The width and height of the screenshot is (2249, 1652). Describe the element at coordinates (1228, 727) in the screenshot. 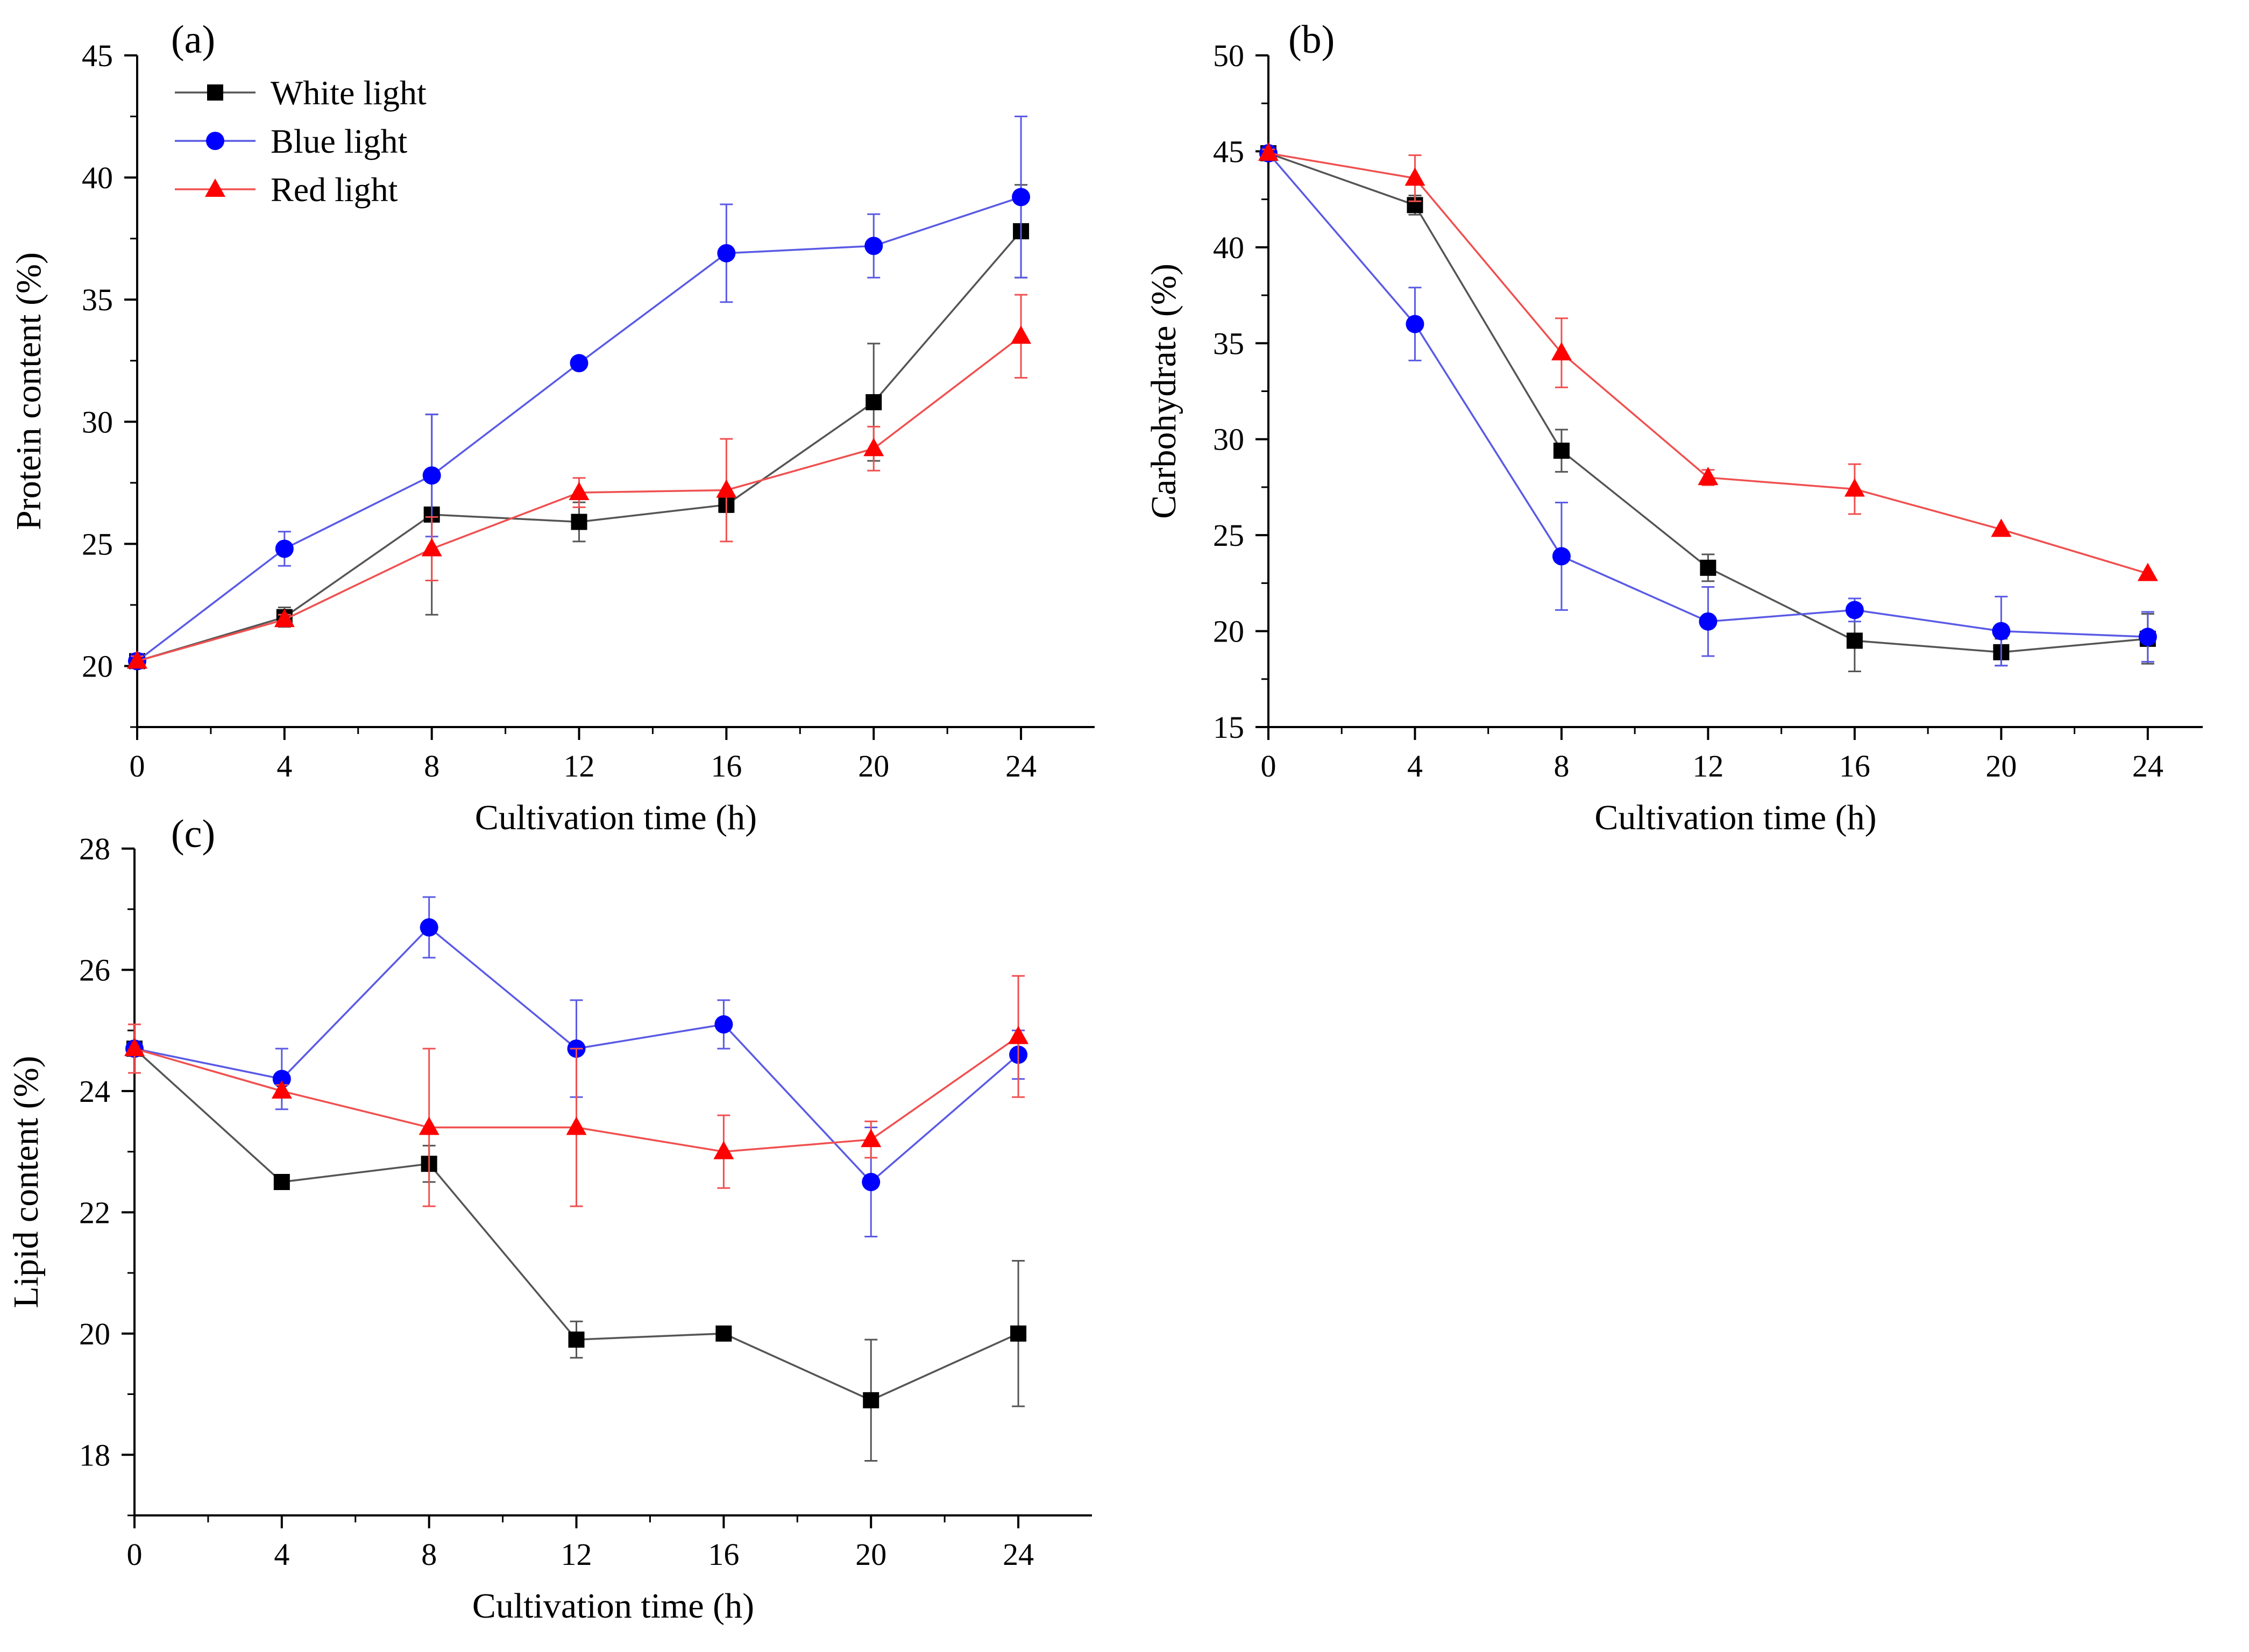

I see `y-tick-label: 15` at that location.